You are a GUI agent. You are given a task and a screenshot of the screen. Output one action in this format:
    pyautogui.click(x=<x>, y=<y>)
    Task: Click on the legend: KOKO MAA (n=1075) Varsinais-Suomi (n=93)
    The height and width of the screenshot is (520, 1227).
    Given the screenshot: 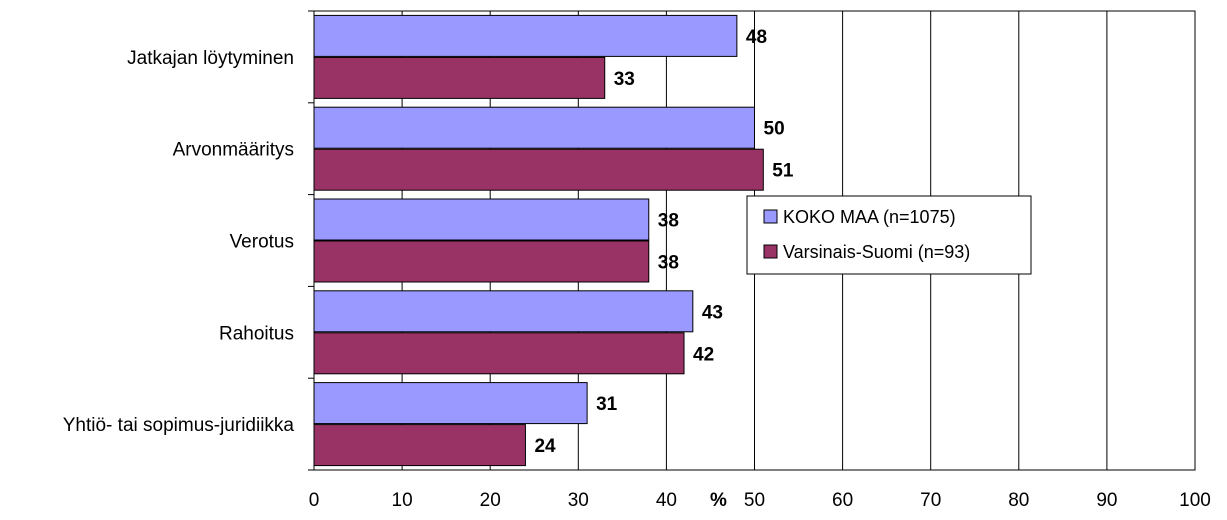 What is the action you would take?
    pyautogui.click(x=889, y=235)
    